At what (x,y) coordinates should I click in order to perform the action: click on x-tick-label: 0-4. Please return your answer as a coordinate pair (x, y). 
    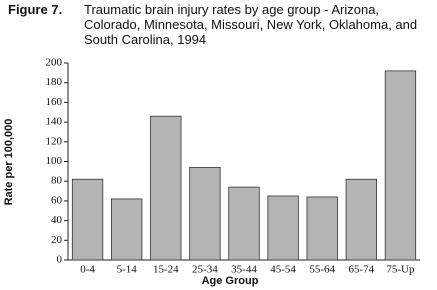
    Looking at the image, I should click on (87, 270).